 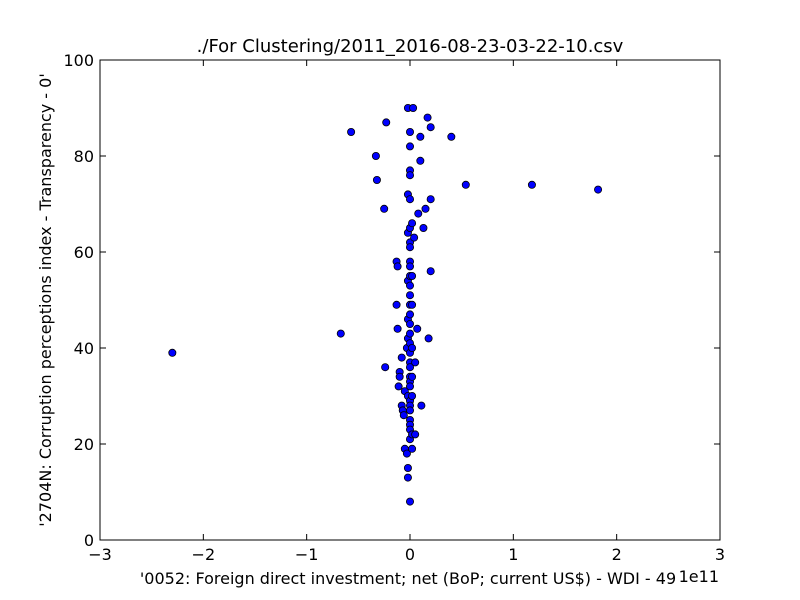 What do you see at coordinates (100, 554) in the screenshot?
I see `x-tick-label: −3` at bounding box center [100, 554].